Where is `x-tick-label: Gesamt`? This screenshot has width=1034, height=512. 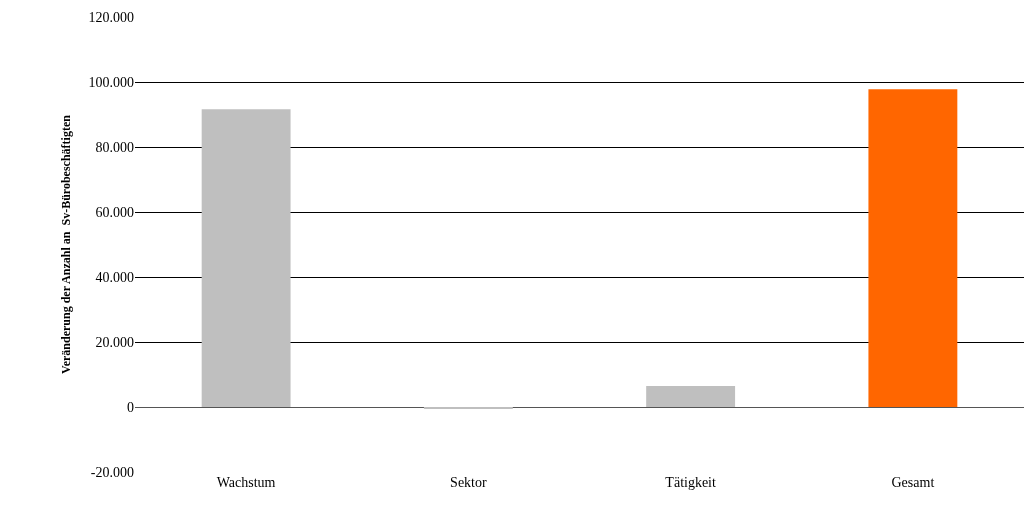
x-tick-label: Gesamt is located at coordinates (913, 482).